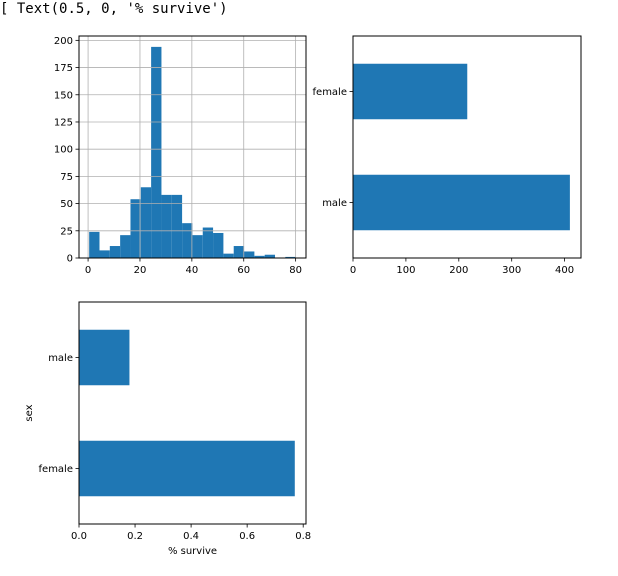  What do you see at coordinates (79, 536) in the screenshot?
I see `x-tick-label: 0.0` at bounding box center [79, 536].